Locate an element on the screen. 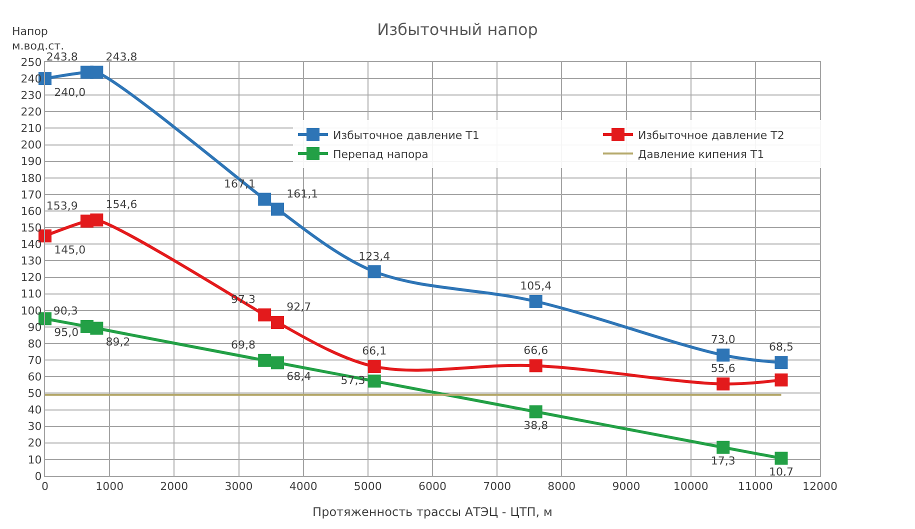 The width and height of the screenshot is (915, 529). data-label: 123,4 is located at coordinates (374, 256).